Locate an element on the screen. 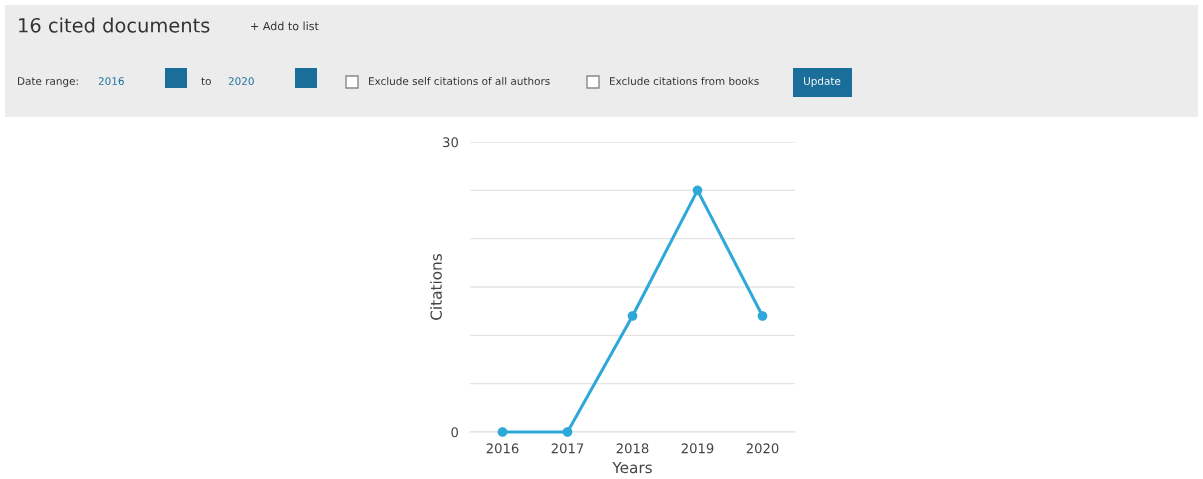 This screenshot has height=479, width=1203. text: + Add to list is located at coordinates (285, 26).